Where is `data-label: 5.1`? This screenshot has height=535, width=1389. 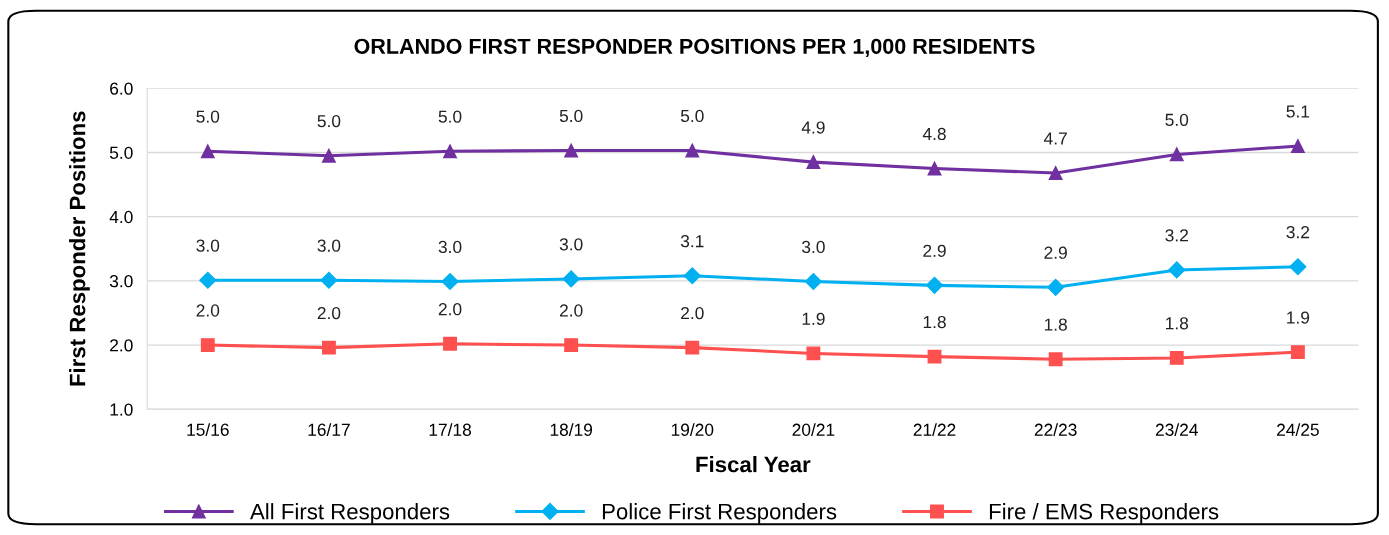 data-label: 5.1 is located at coordinates (1298, 111).